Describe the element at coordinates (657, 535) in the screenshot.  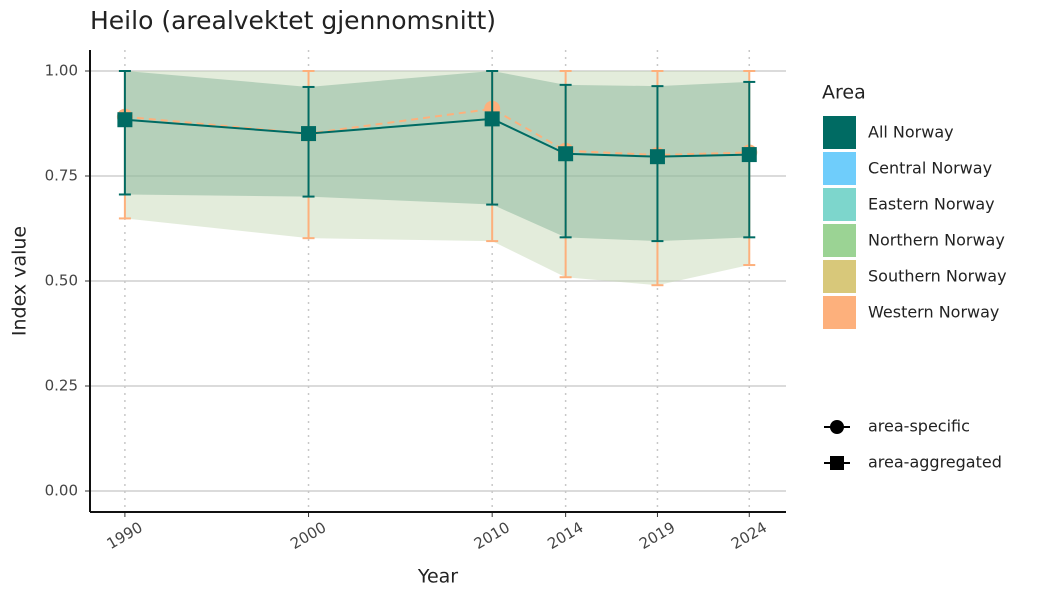
I see `x-tick-label: 2019` at that location.